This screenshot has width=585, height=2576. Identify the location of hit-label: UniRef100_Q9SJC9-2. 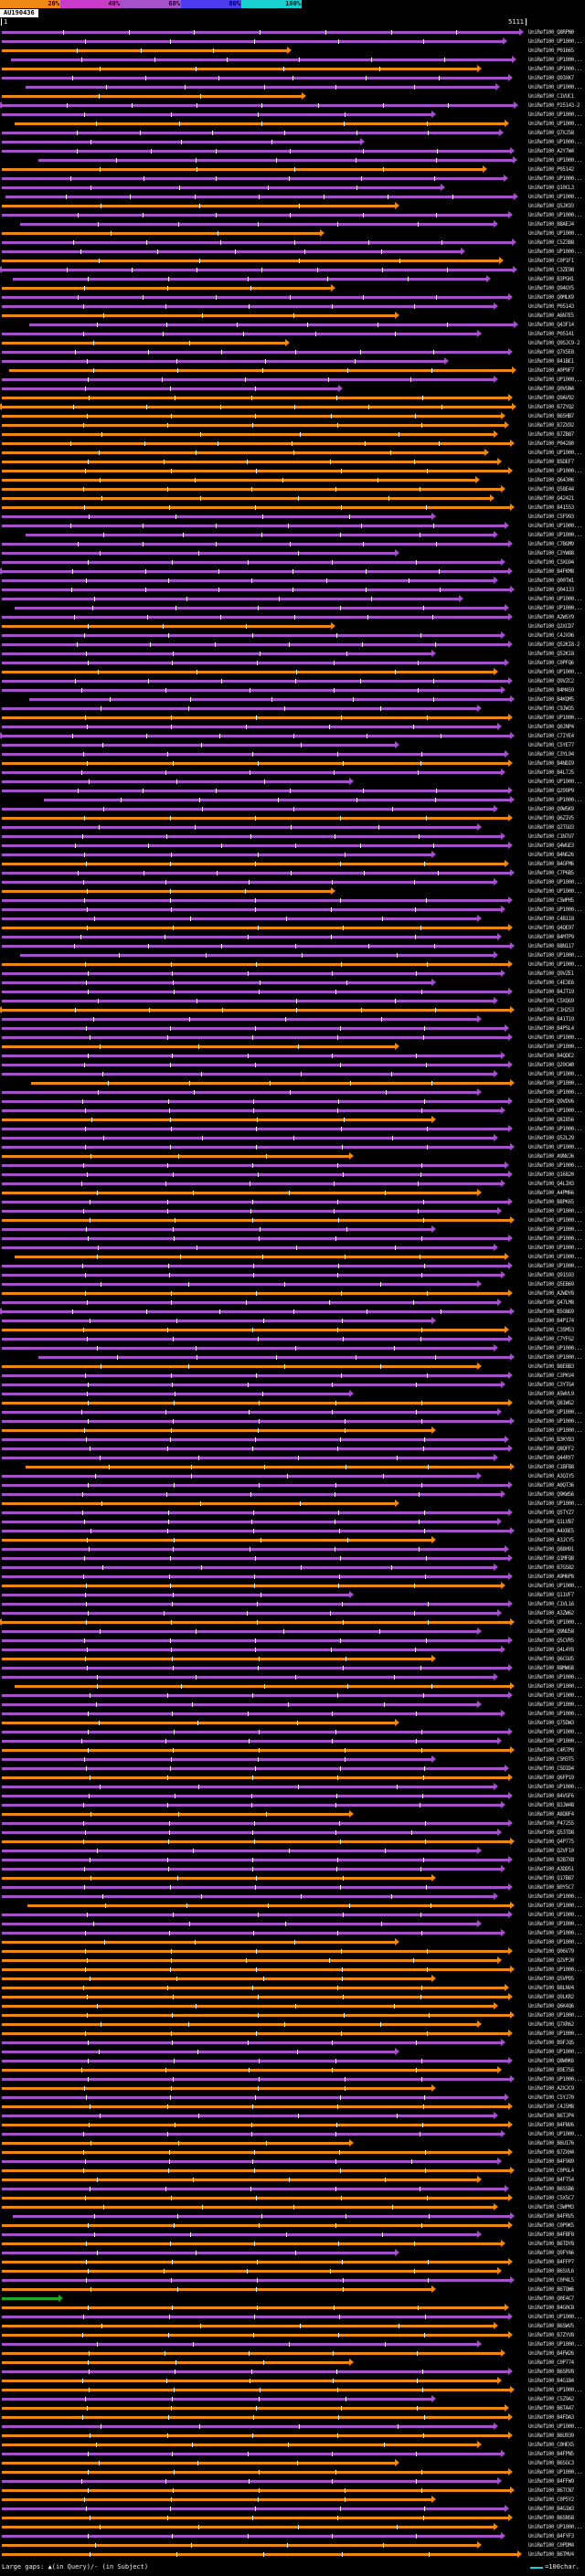
(554, 343).